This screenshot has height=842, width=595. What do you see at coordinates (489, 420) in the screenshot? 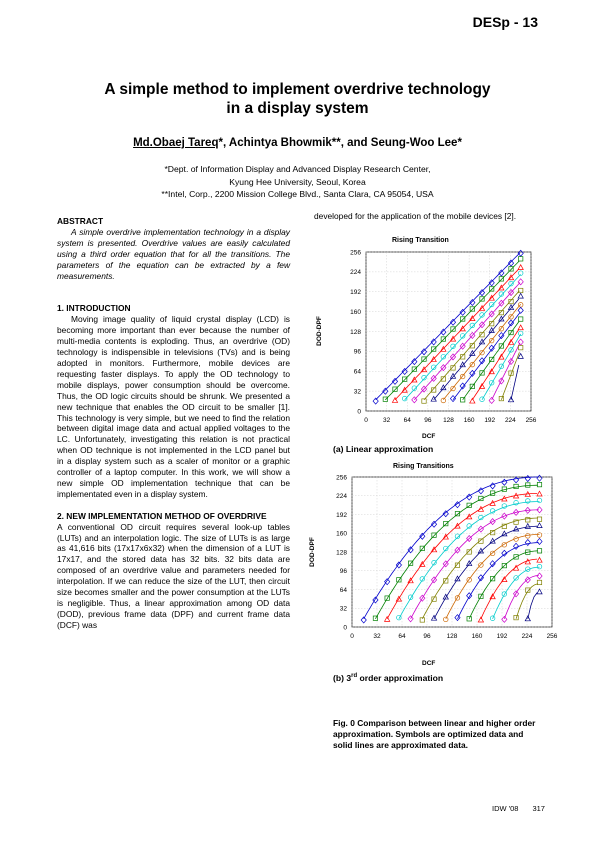
I see `x-tick-label: 192` at bounding box center [489, 420].